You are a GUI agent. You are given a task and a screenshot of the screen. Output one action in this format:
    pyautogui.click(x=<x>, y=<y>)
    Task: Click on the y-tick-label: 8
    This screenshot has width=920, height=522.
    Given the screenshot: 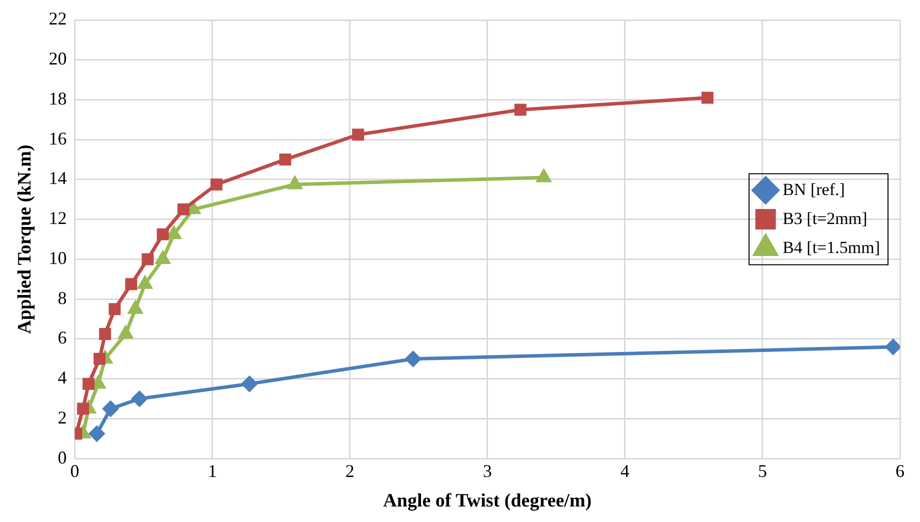 What is the action you would take?
    pyautogui.click(x=62, y=298)
    